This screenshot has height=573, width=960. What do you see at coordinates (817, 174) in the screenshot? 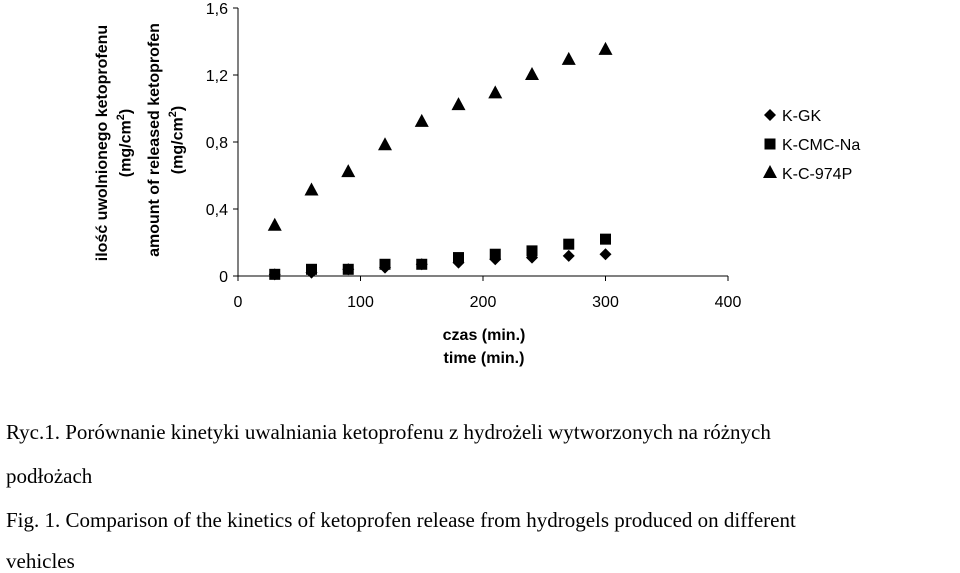
I see `legend-label: K-C-974P` at bounding box center [817, 174].